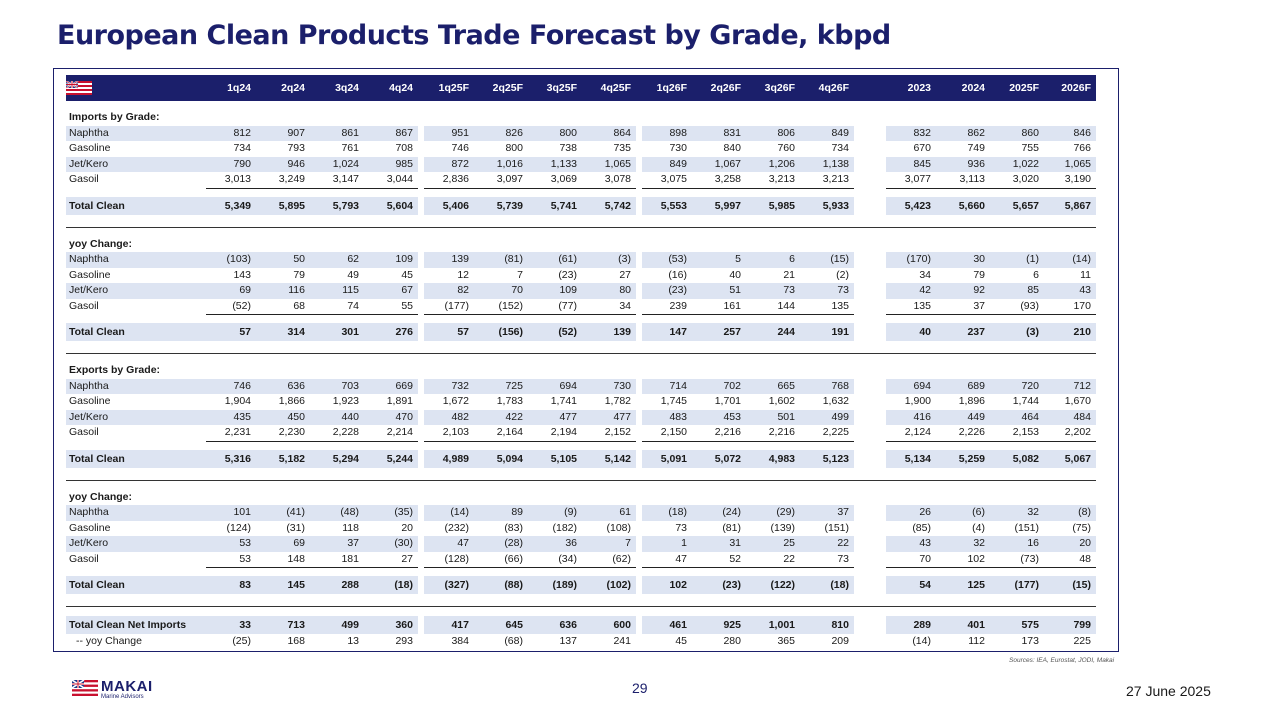  What do you see at coordinates (963, 133) in the screenshot?
I see `table-cell: 862` at bounding box center [963, 133].